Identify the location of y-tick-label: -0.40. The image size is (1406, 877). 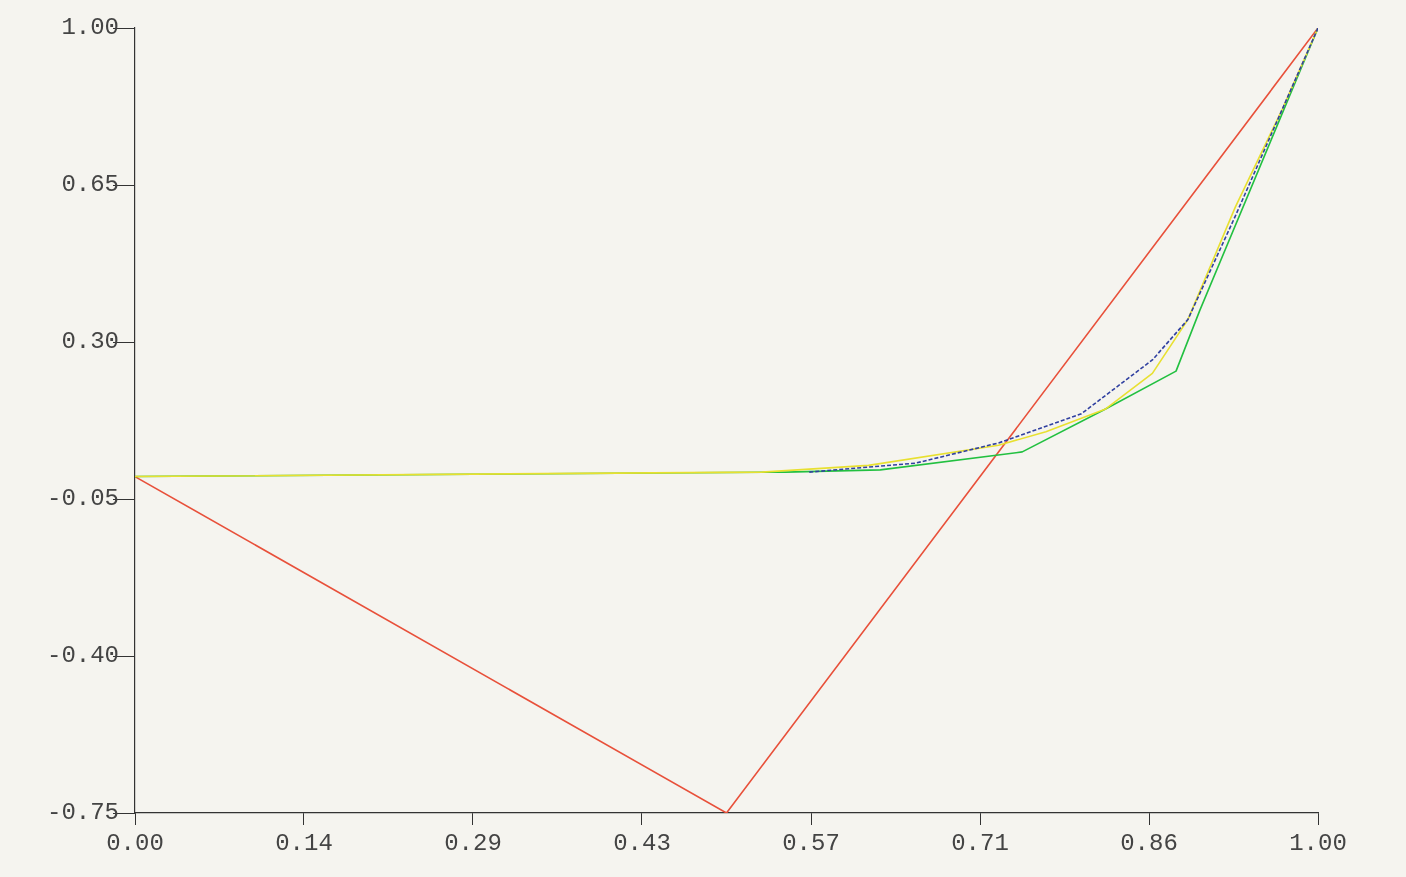
(82, 656).